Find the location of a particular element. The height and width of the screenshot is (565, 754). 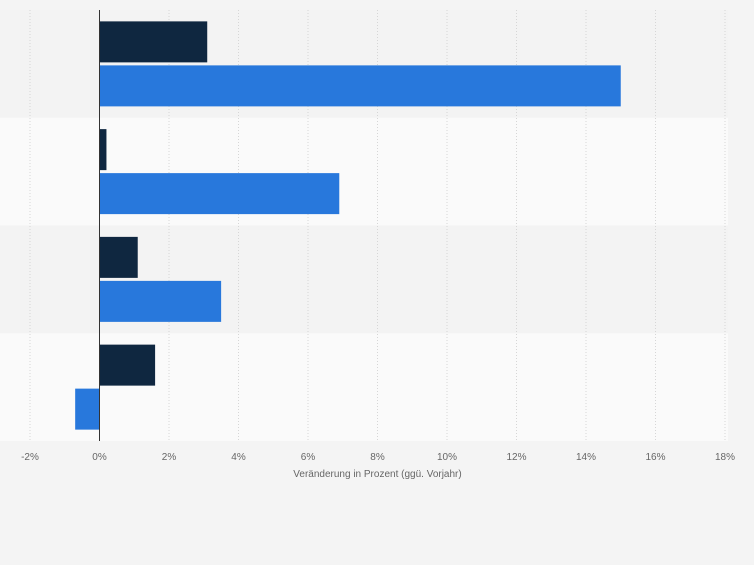

x-axis-title: Veränderung in Prozent (ggü. Vorjahr) is located at coordinates (377, 474).